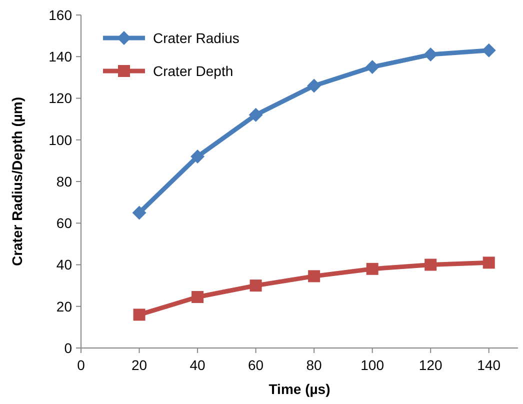  What do you see at coordinates (60, 56) in the screenshot?
I see `y-tick-label: 140` at bounding box center [60, 56].